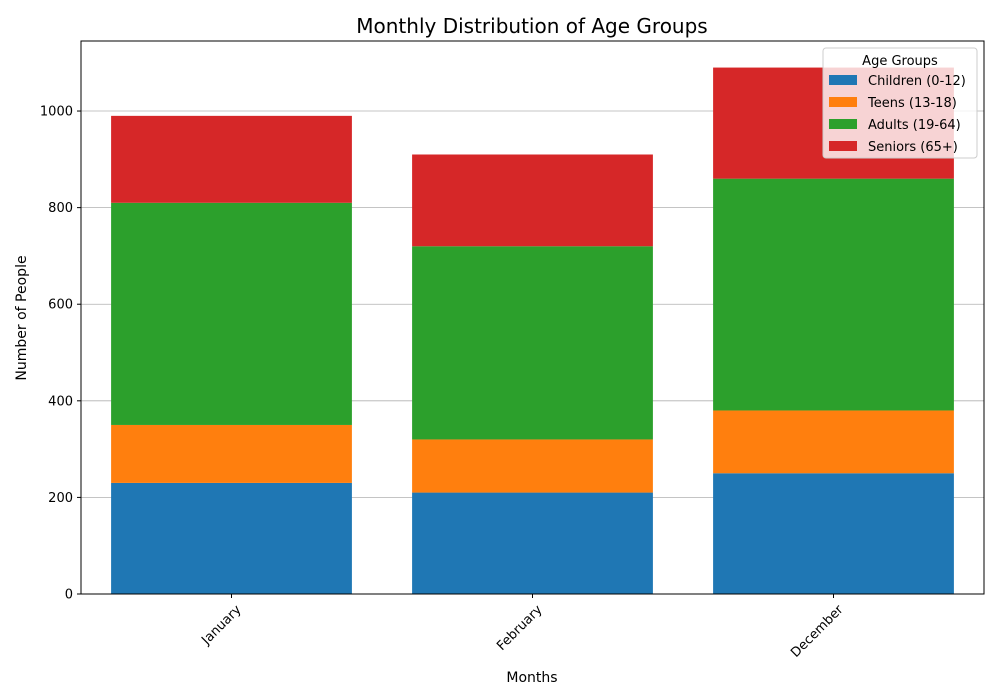 Image resolution: width=1000 pixels, height=700 pixels. What do you see at coordinates (56, 112) in the screenshot?
I see `y-tick-label-5: 1000` at bounding box center [56, 112].